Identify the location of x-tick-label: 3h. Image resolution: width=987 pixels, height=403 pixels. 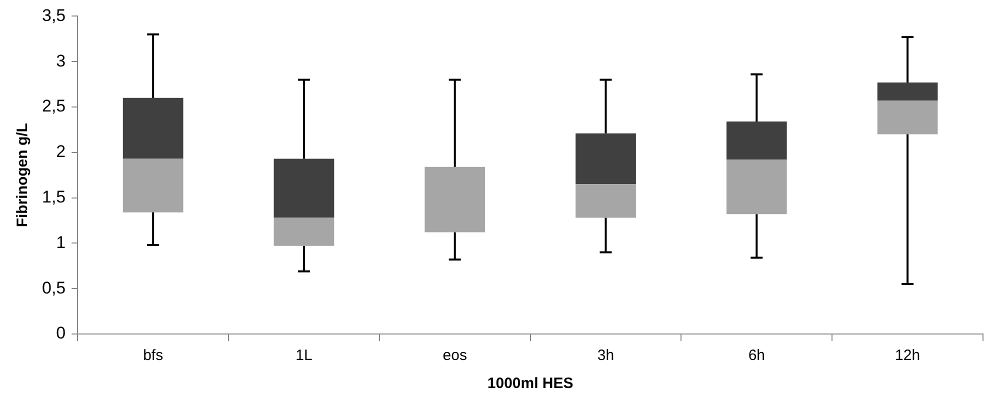
(605, 355).